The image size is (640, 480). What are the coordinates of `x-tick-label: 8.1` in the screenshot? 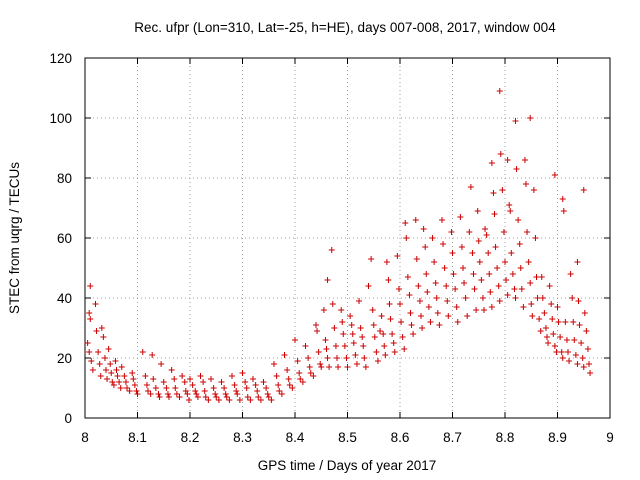 It's located at (137, 437).